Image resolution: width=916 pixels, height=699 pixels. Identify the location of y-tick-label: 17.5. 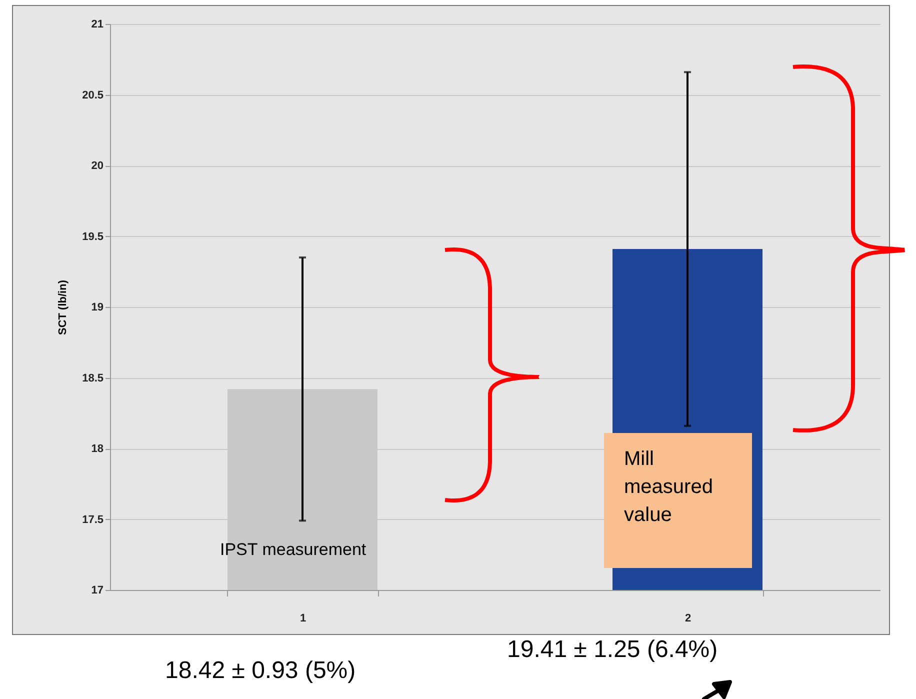
(93, 520).